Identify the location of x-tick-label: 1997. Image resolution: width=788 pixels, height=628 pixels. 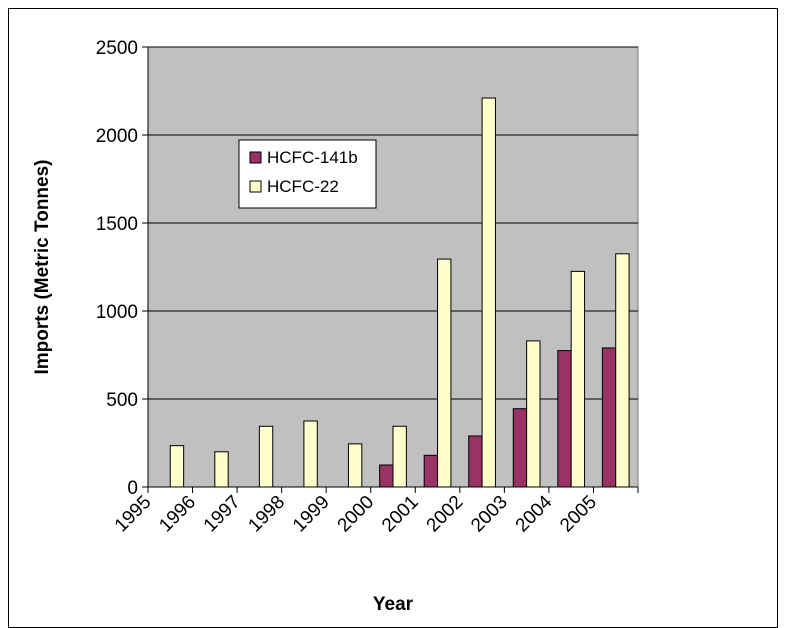
(222, 514).